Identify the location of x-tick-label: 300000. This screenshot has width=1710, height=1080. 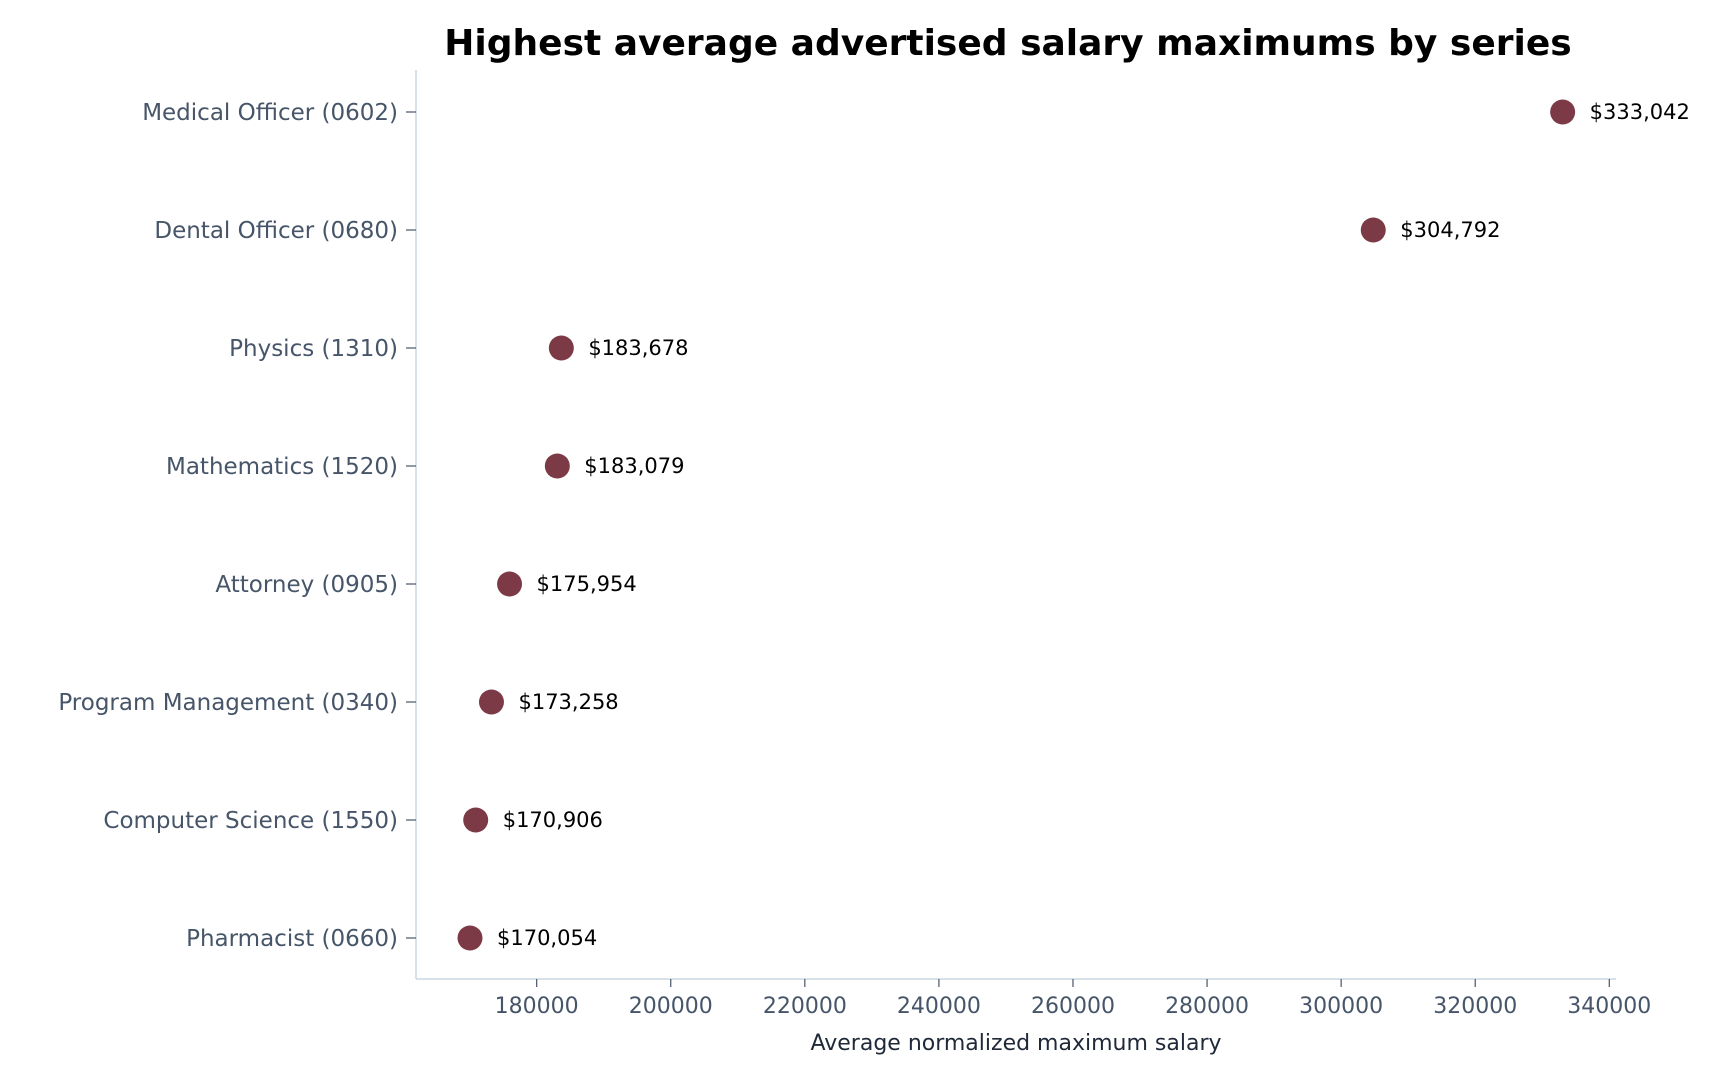
(1341, 1006).